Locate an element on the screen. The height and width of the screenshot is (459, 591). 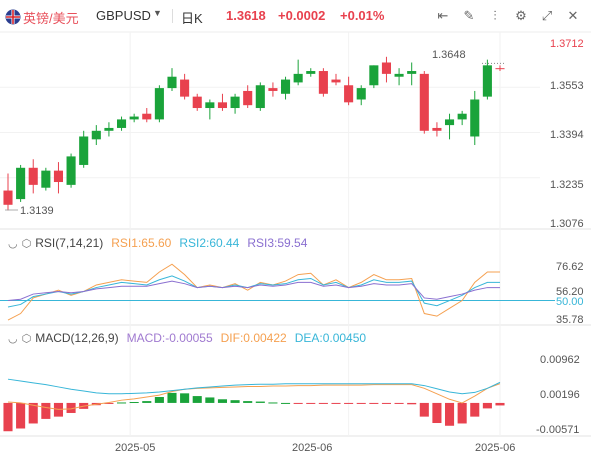
price-axis: 1.3712 1.3553 1.3394 1.3235 1.3076 is located at coordinates (567, 134).